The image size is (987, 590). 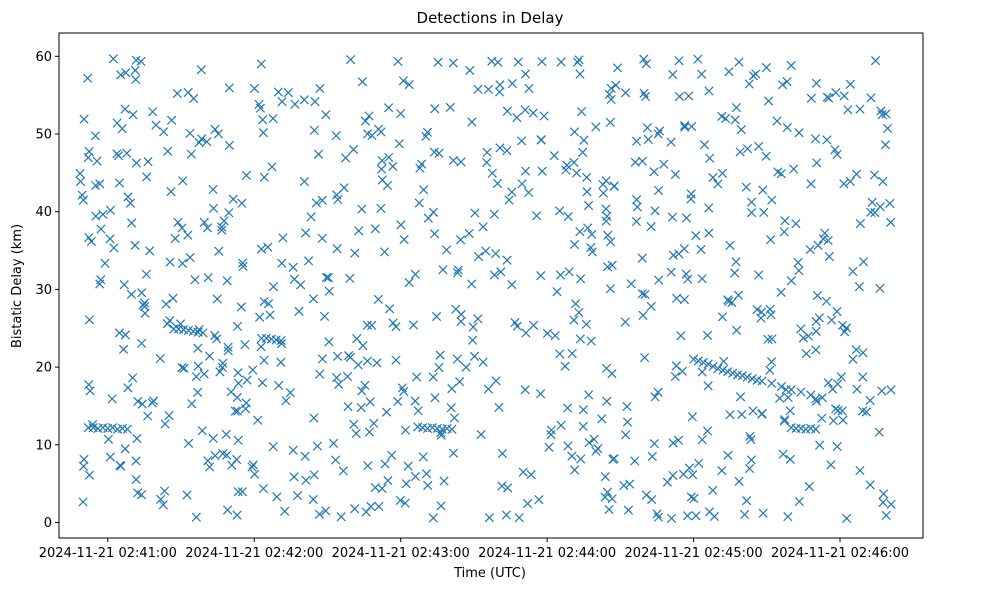 I want to click on y-tick-label: 30, so click(x=43, y=290).